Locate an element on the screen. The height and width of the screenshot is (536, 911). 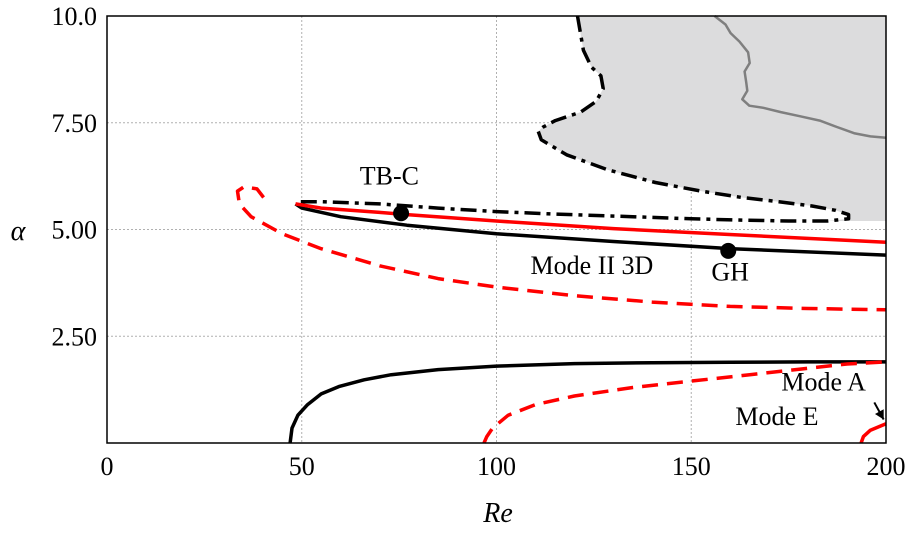
x-tick-label: 100 is located at coordinates (496, 466).